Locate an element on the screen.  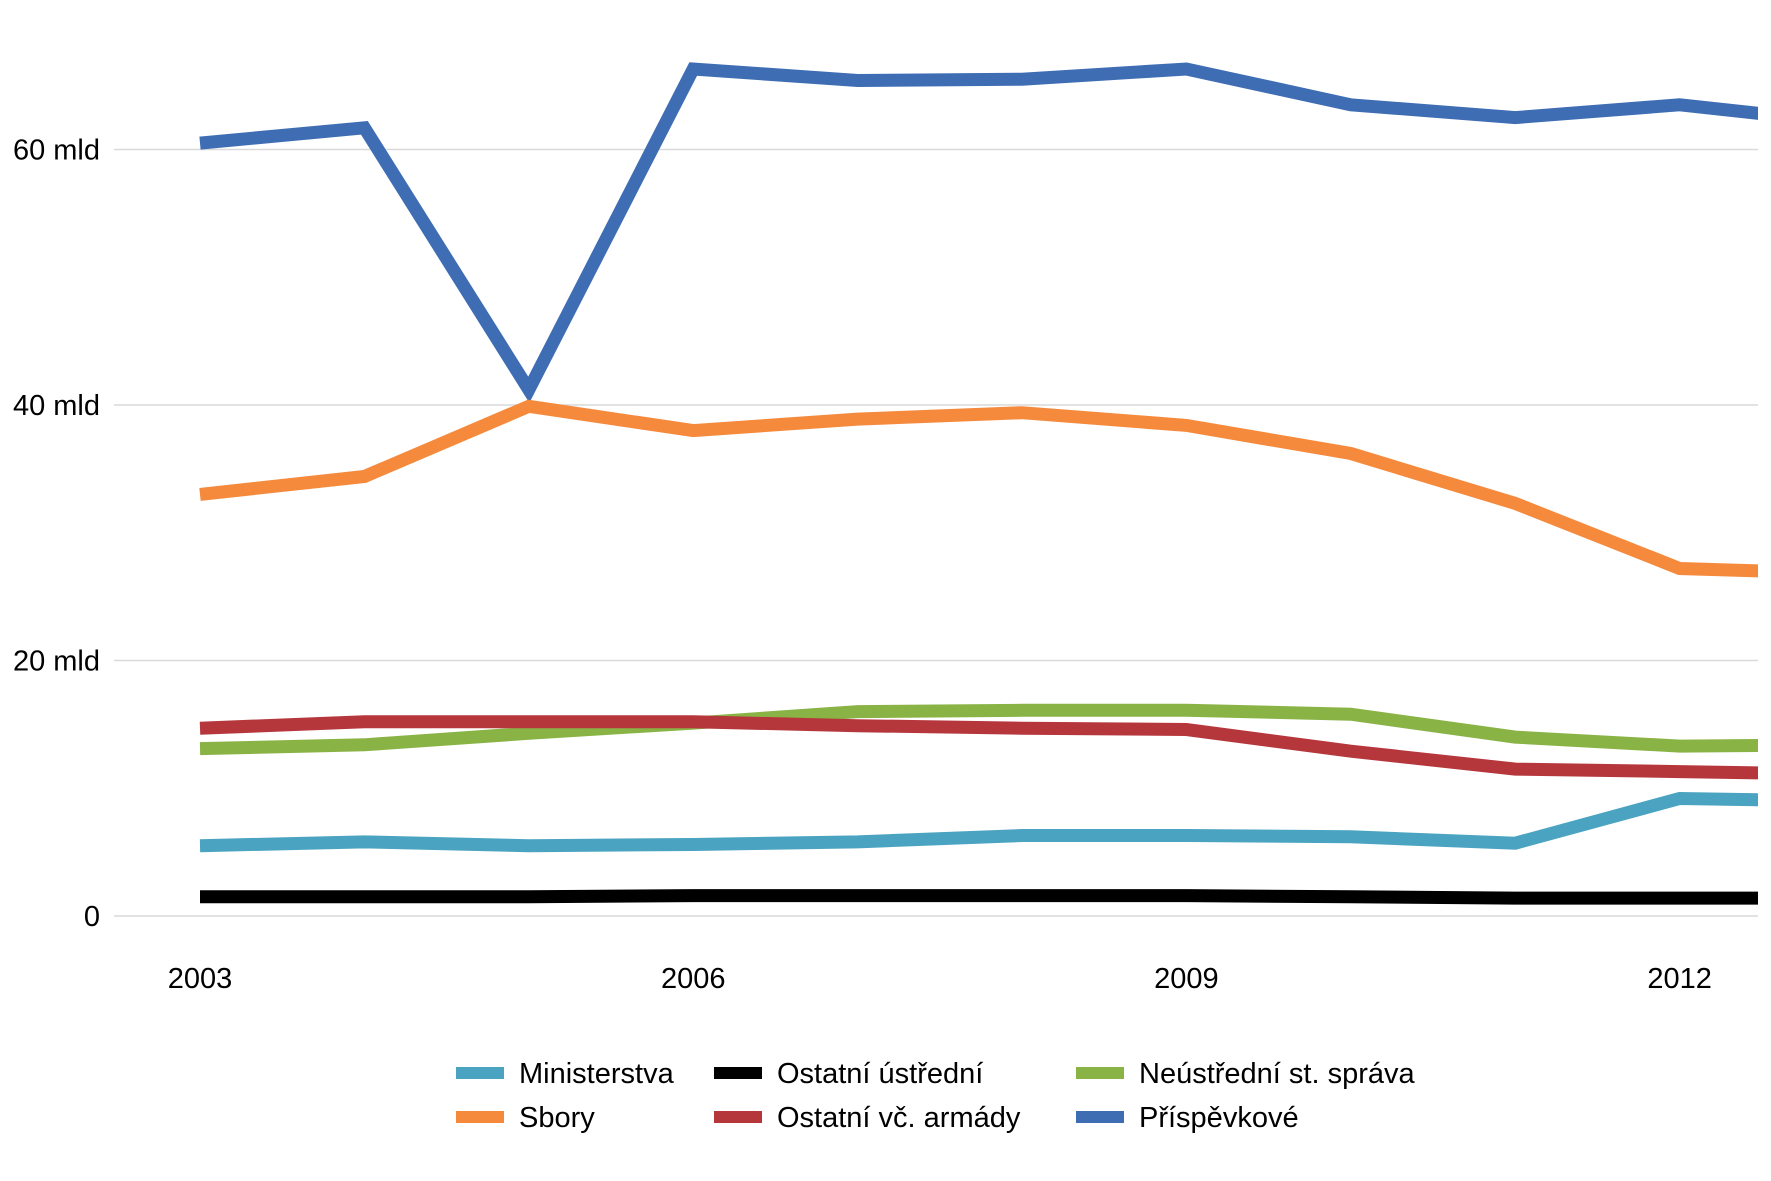
x-tick-label: 2009 is located at coordinates (1186, 979).